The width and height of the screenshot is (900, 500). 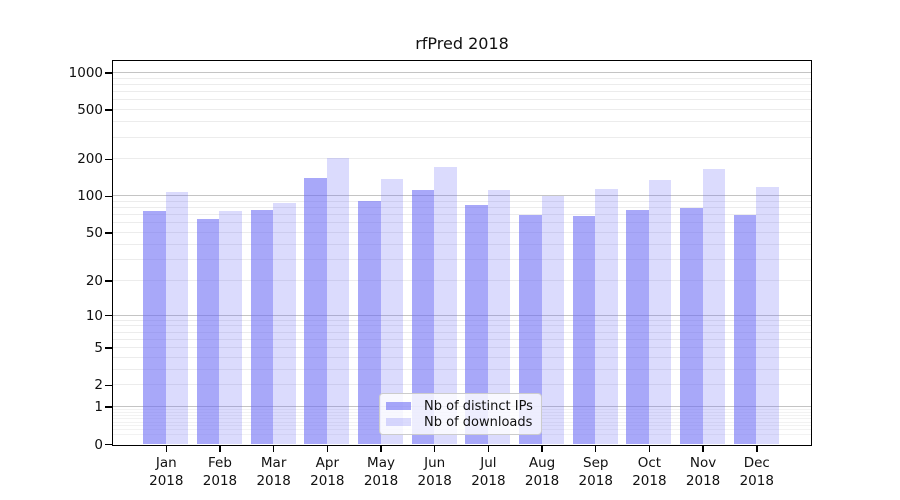 I want to click on bar-distinct-ips-may, so click(x=369, y=322).